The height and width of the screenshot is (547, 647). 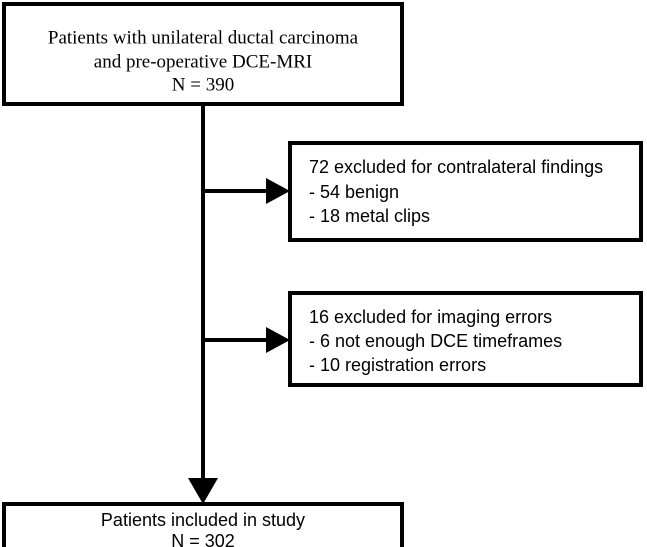 What do you see at coordinates (203, 539) in the screenshot?
I see `box-text: N = 302` at bounding box center [203, 539].